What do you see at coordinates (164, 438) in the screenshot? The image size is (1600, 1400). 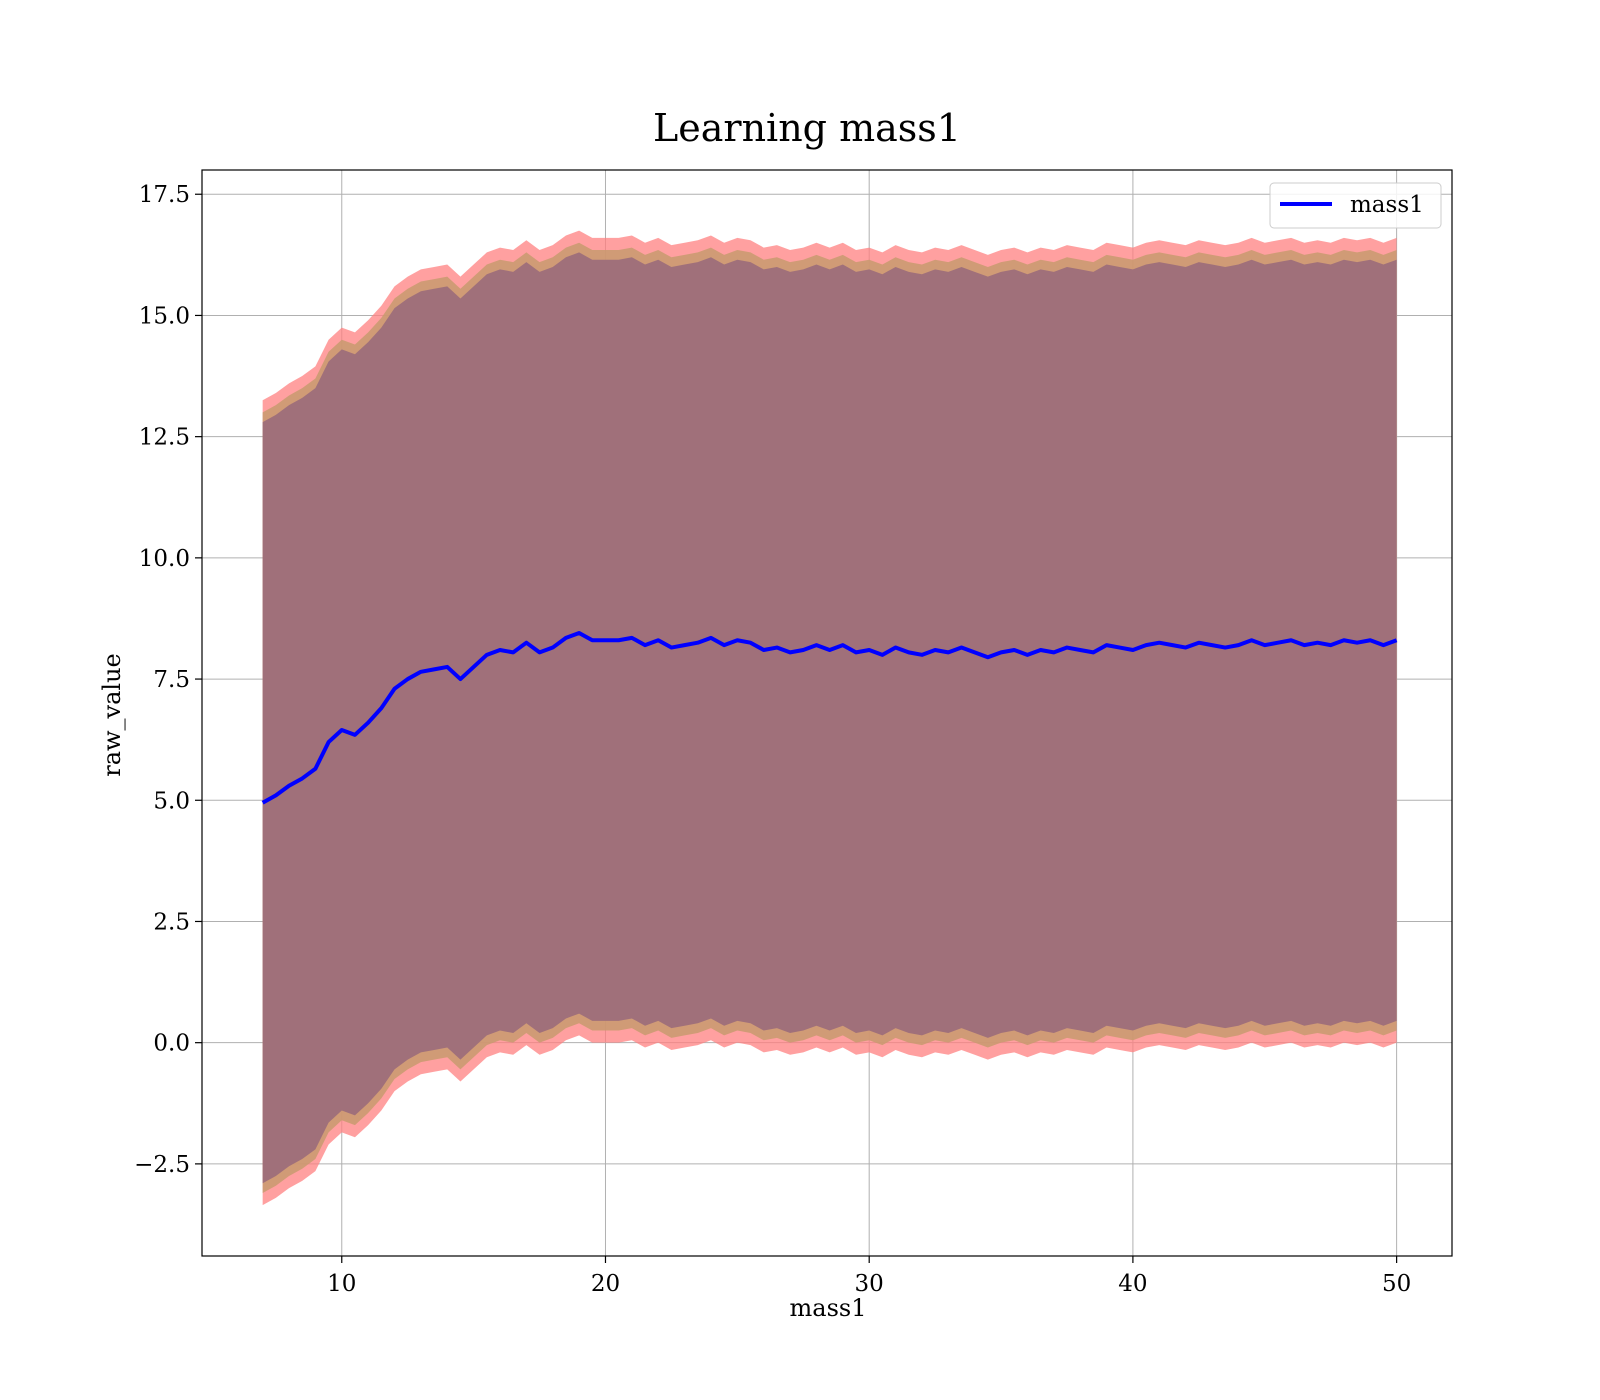 I see `y-tick-label: 12.5` at bounding box center [164, 438].